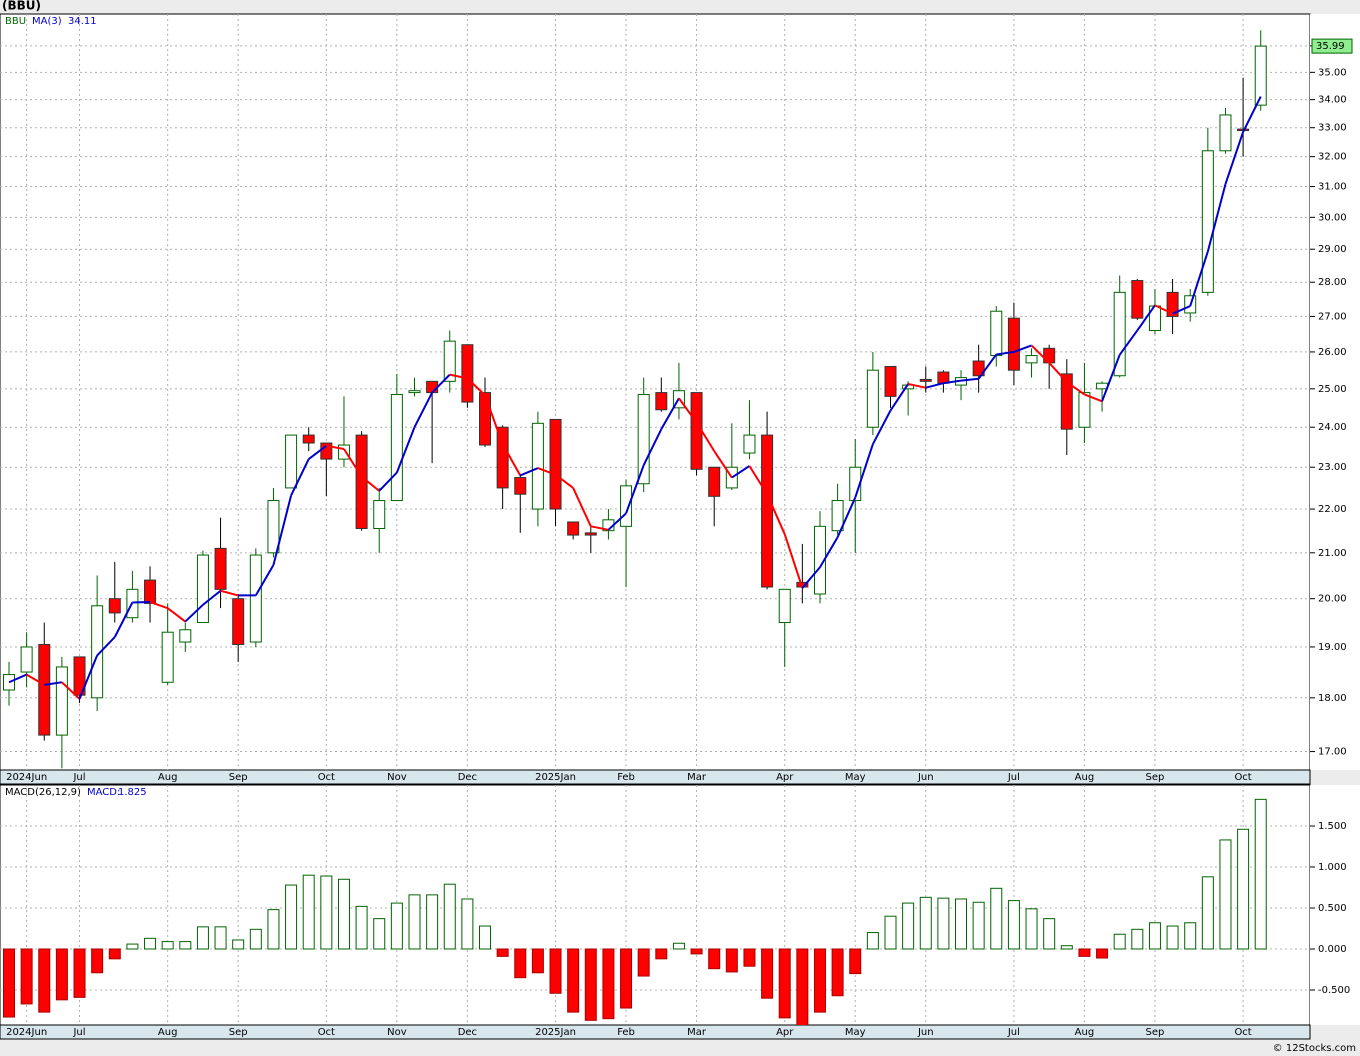  What do you see at coordinates (925, 777) in the screenshot?
I see `x-tick-label: Jun` at bounding box center [925, 777].